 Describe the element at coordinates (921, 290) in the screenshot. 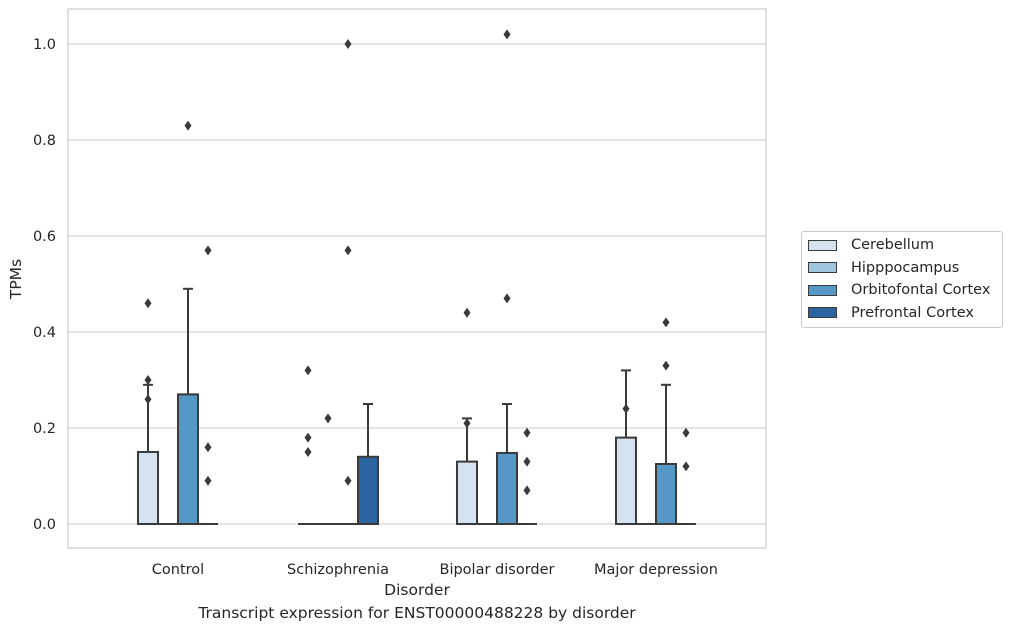

I see `legend-label: Orbitofontal Cortex` at that location.